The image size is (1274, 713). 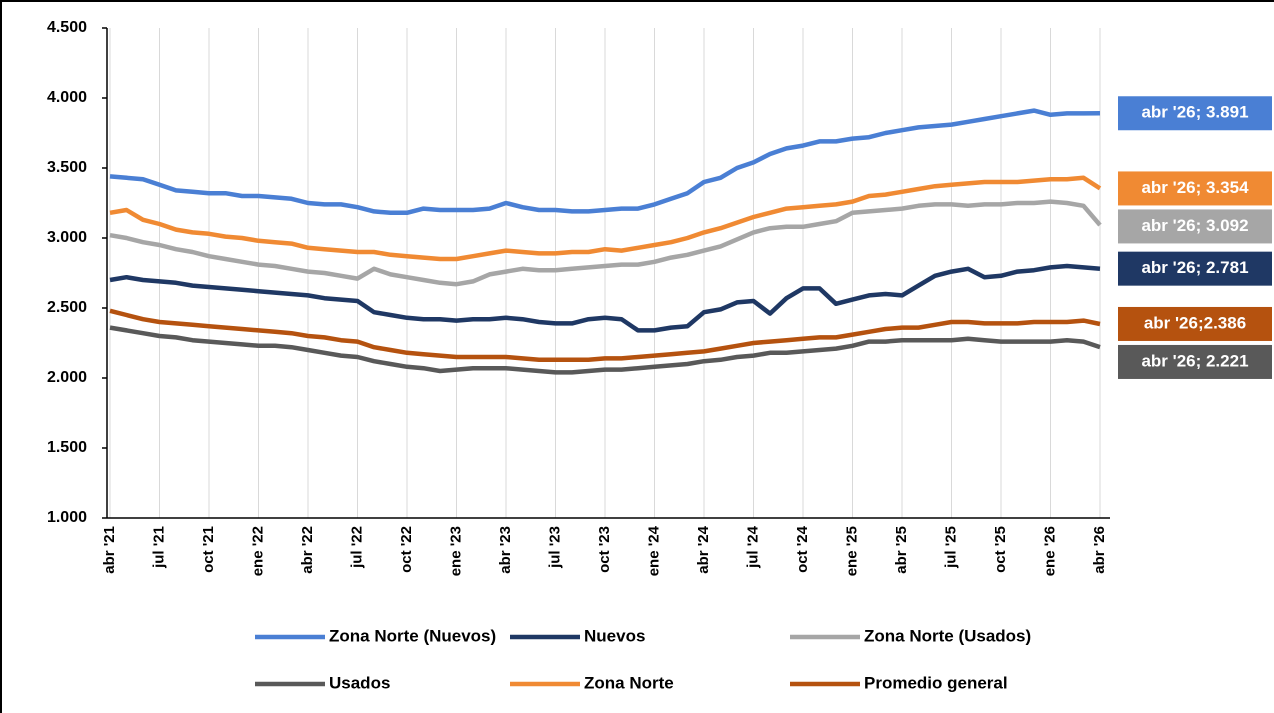 What do you see at coordinates (614, 635) in the screenshot?
I see `legend-label: Nuevos` at bounding box center [614, 635].